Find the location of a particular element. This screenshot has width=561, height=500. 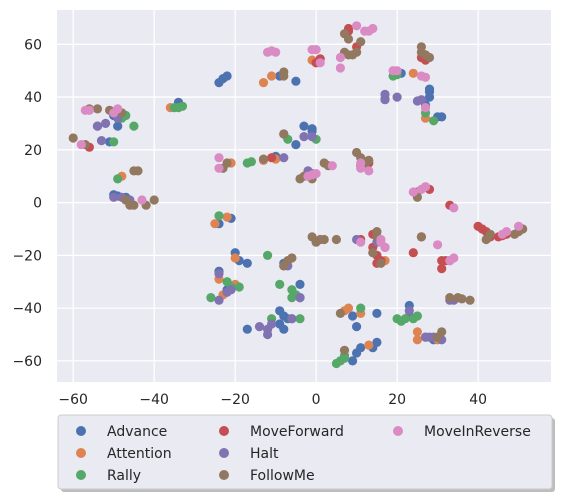

x-tick-label: 40 is located at coordinates (478, 400).